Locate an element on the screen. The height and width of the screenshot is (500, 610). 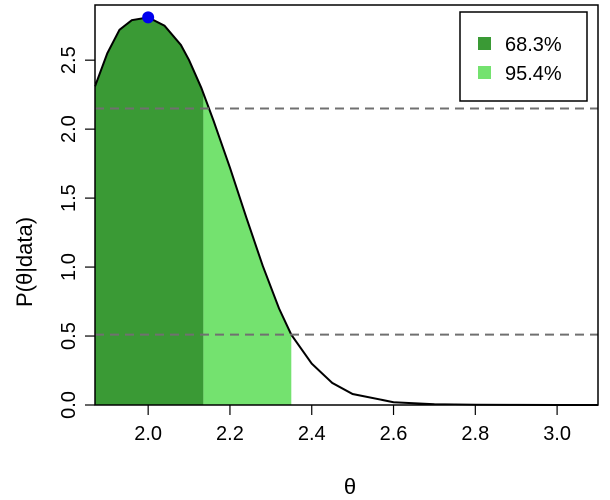
y-axis-label: P(θ|data) is located at coordinates (24, 262).